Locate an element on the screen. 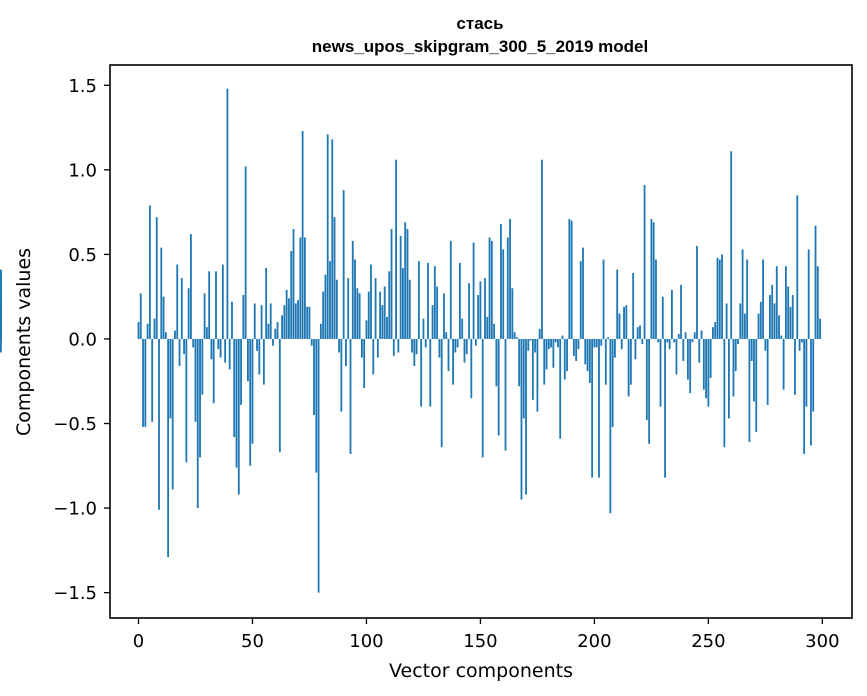 The width and height of the screenshot is (867, 696). x-axis-label: Vector components is located at coordinates (481, 671).